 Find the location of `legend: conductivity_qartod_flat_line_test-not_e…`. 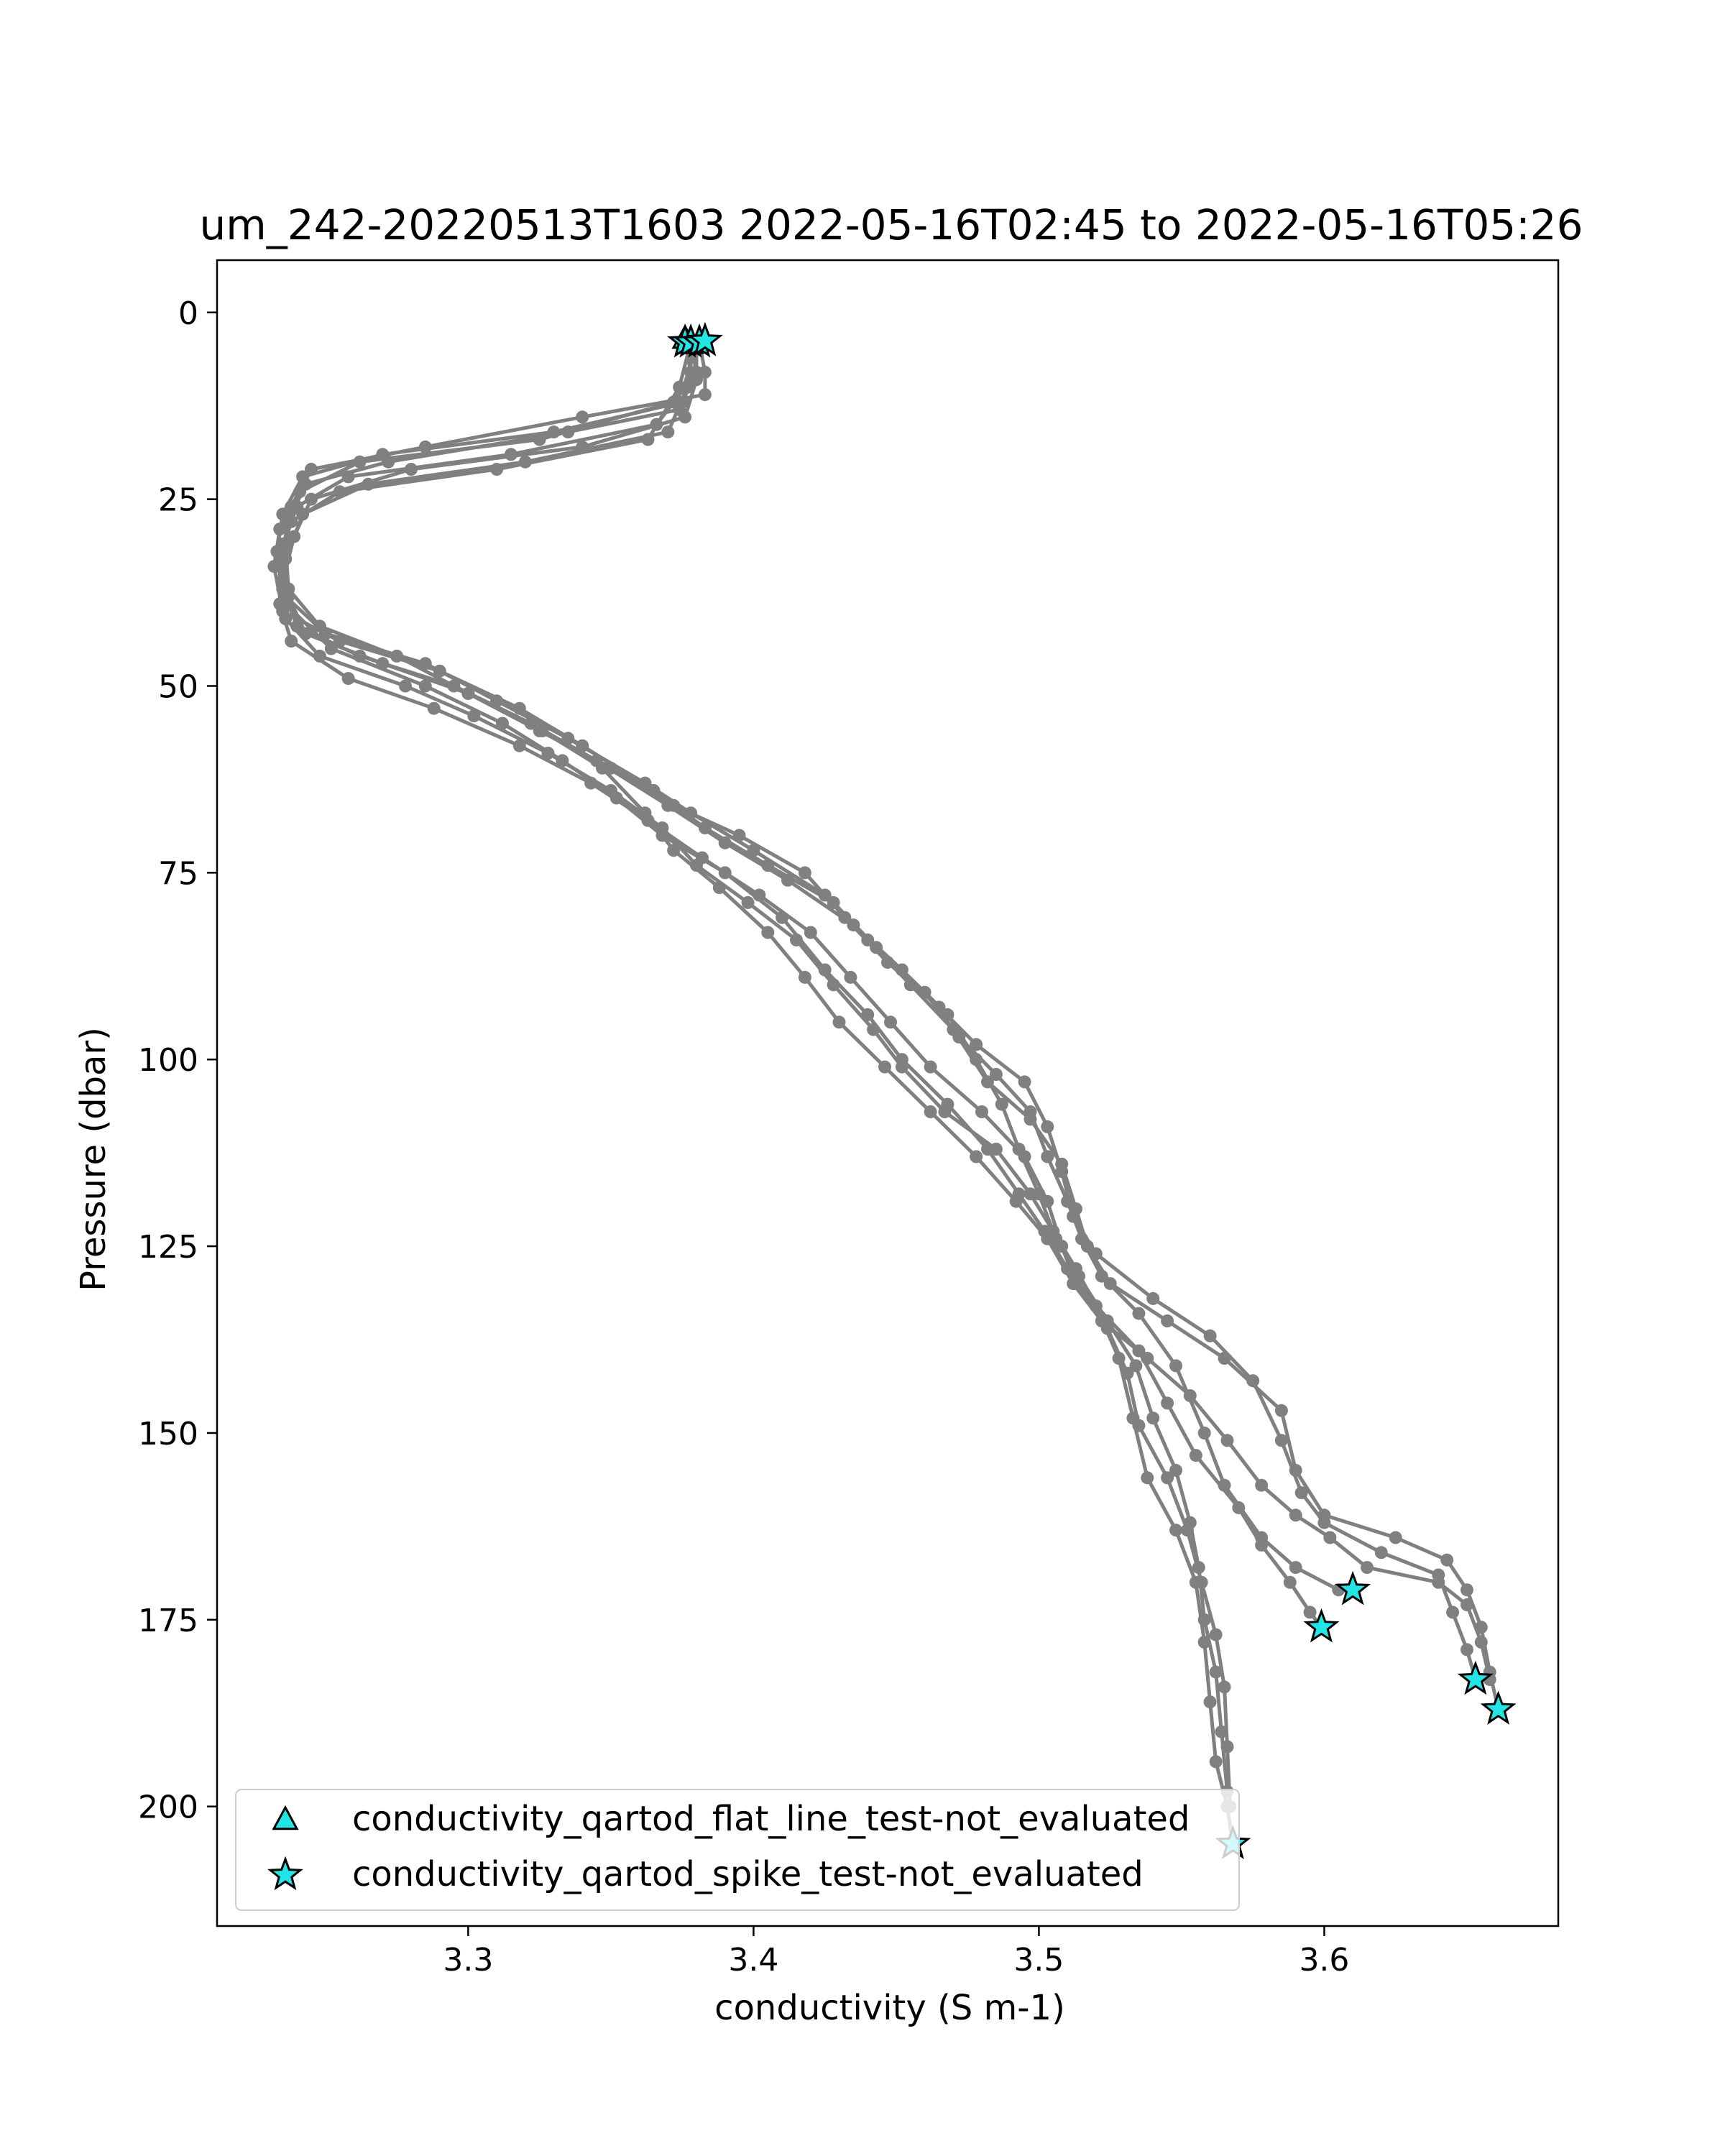

legend: conductivity_qartod_flat_line_test-not_e… is located at coordinates (737, 1850).